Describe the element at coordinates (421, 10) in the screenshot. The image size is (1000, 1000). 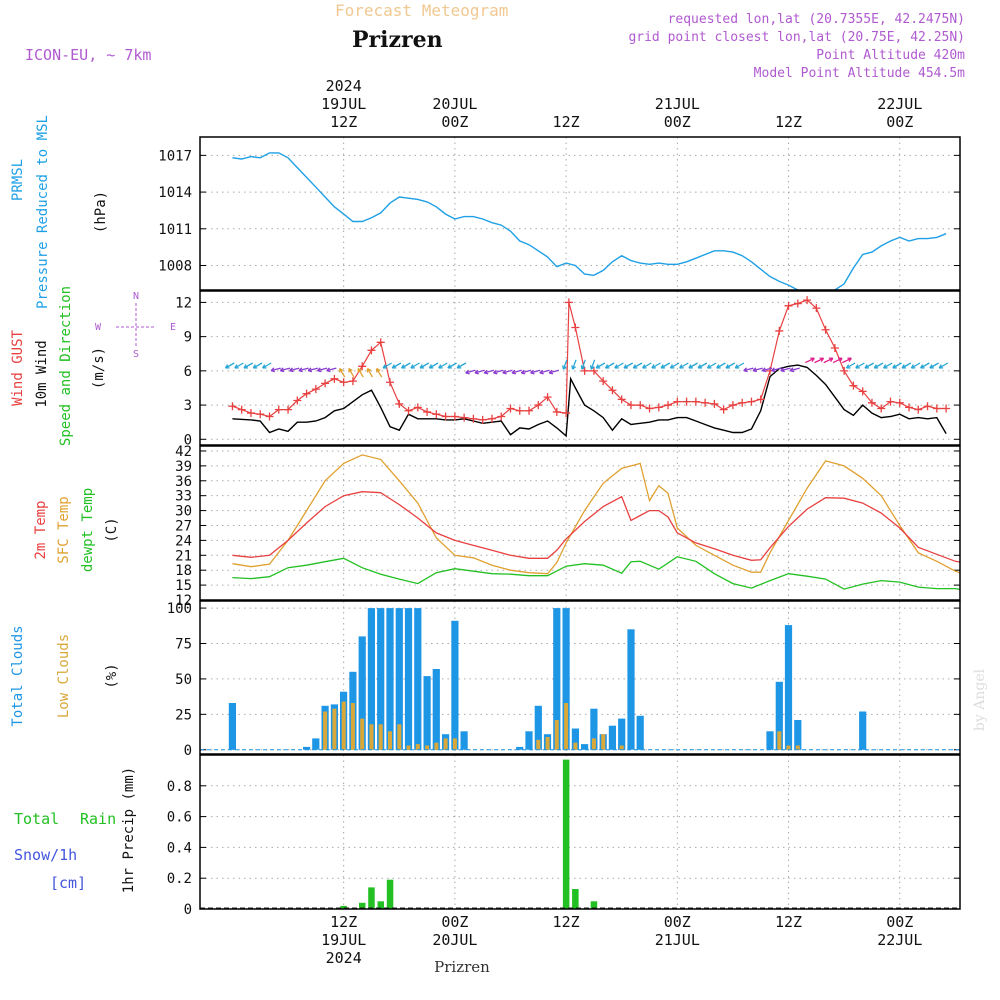
I see `subtitle: Forecast Meteogram` at that location.